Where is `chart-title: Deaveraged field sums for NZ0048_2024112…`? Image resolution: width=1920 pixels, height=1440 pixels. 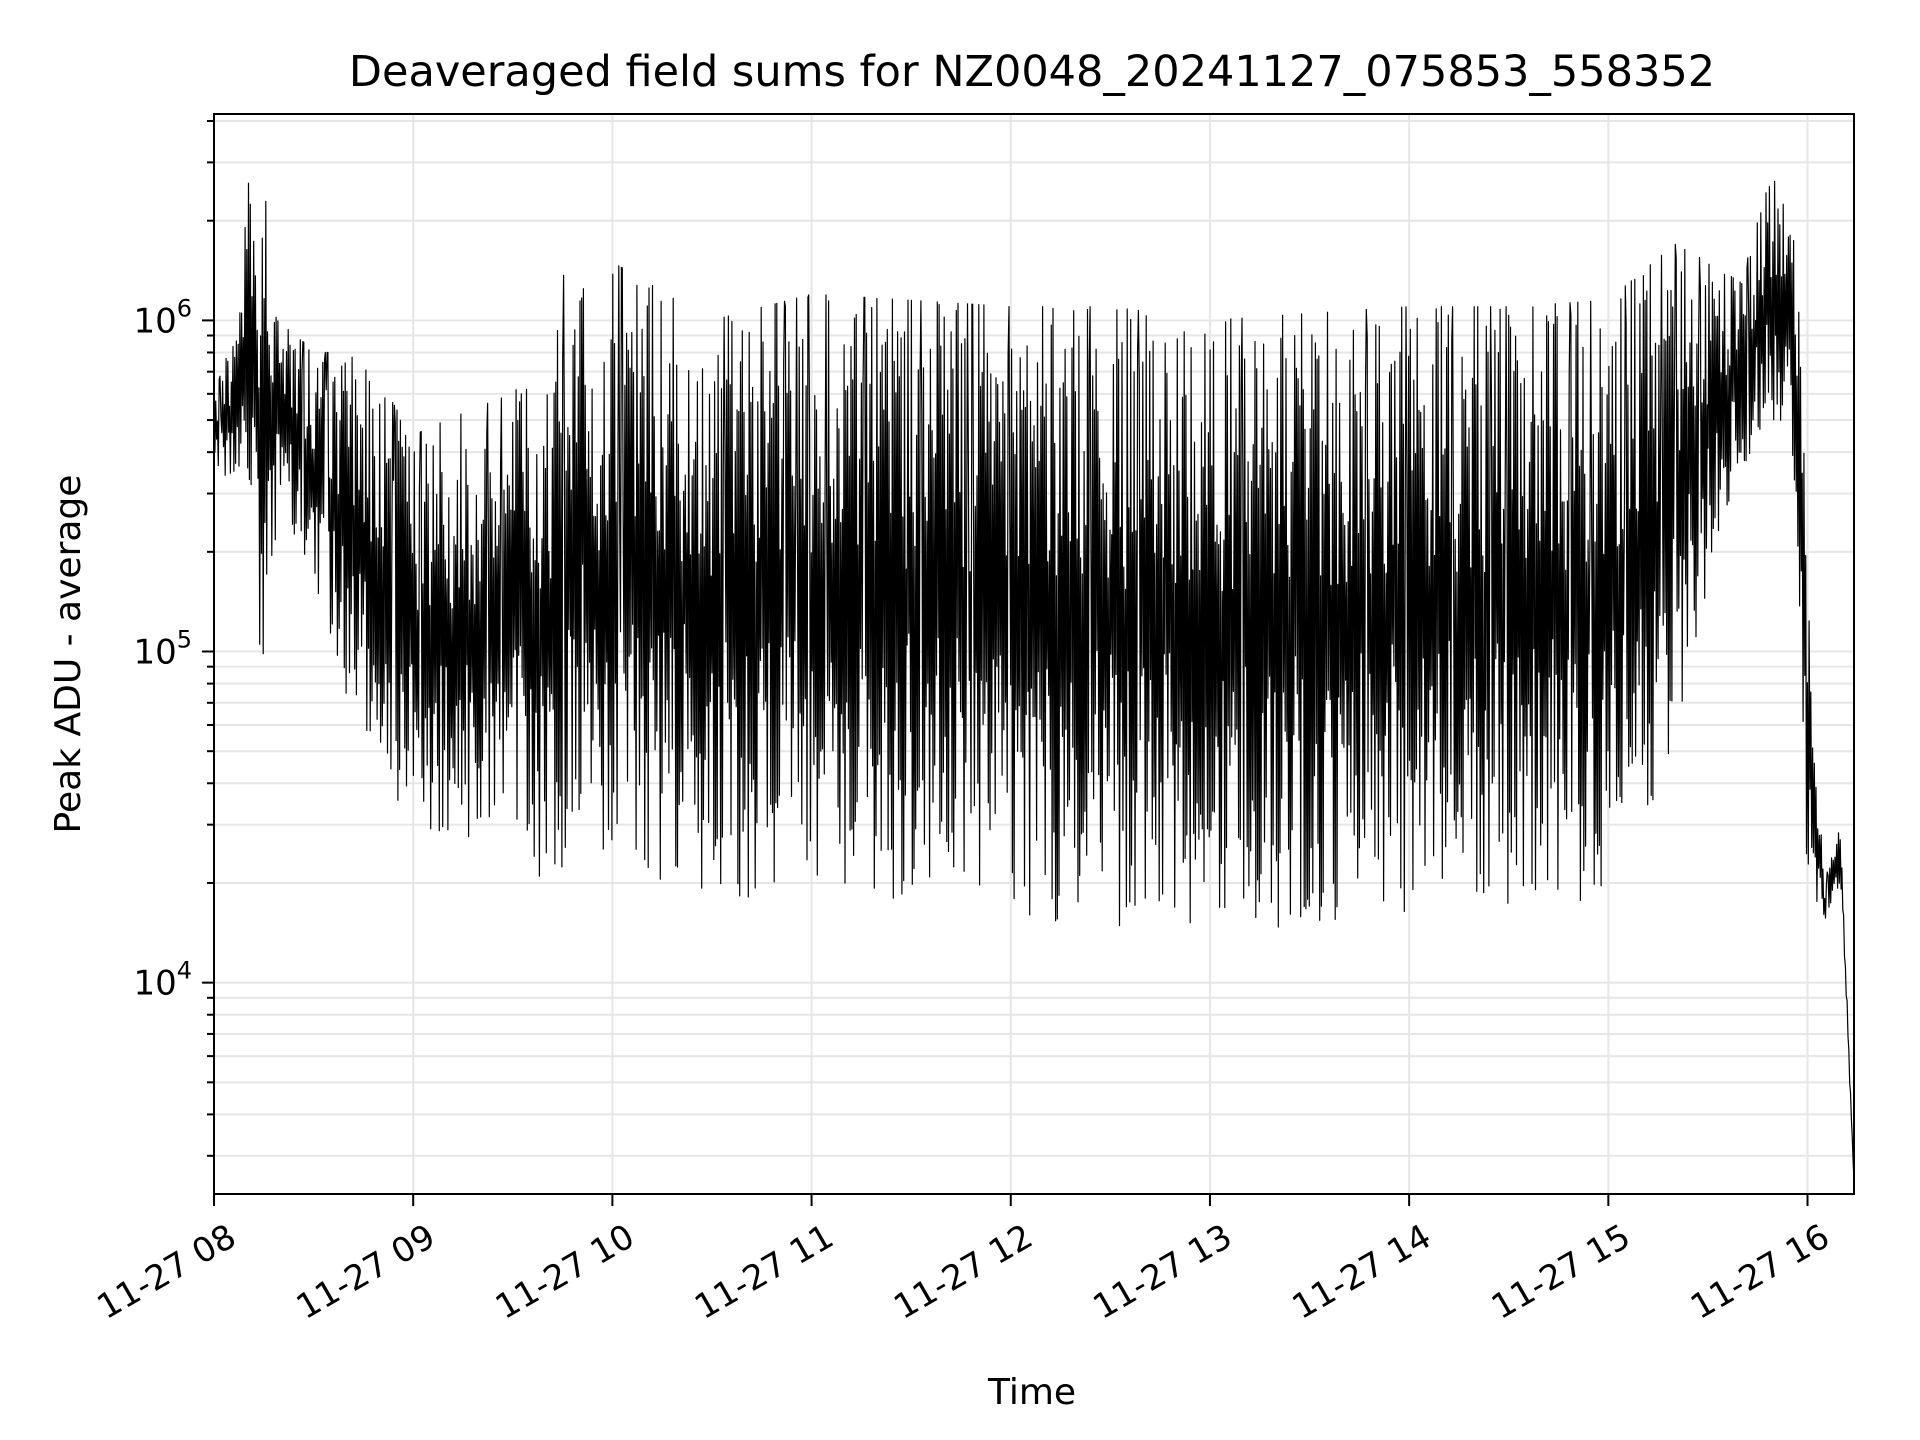
chart-title: Deaveraged field sums for NZ0048_2024112… is located at coordinates (1032, 72).